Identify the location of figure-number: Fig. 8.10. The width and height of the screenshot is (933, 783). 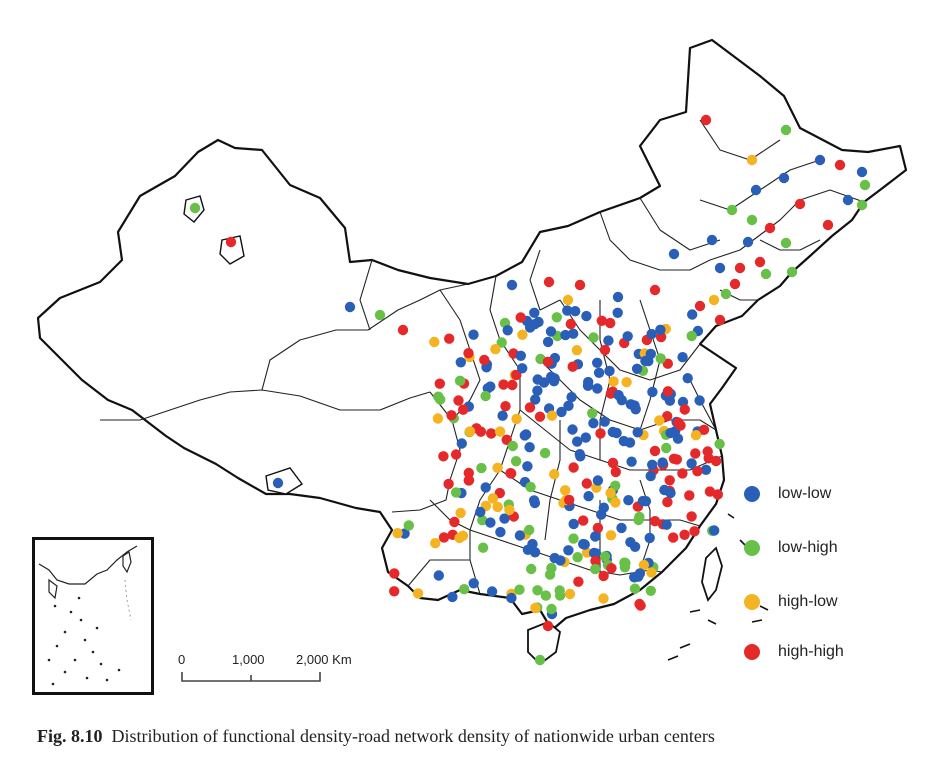
(70, 736).